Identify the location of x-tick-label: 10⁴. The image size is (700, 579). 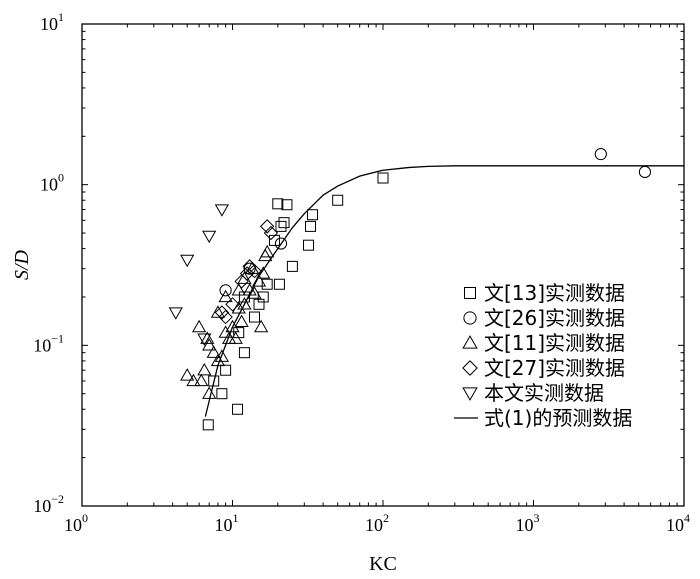
(678, 523).